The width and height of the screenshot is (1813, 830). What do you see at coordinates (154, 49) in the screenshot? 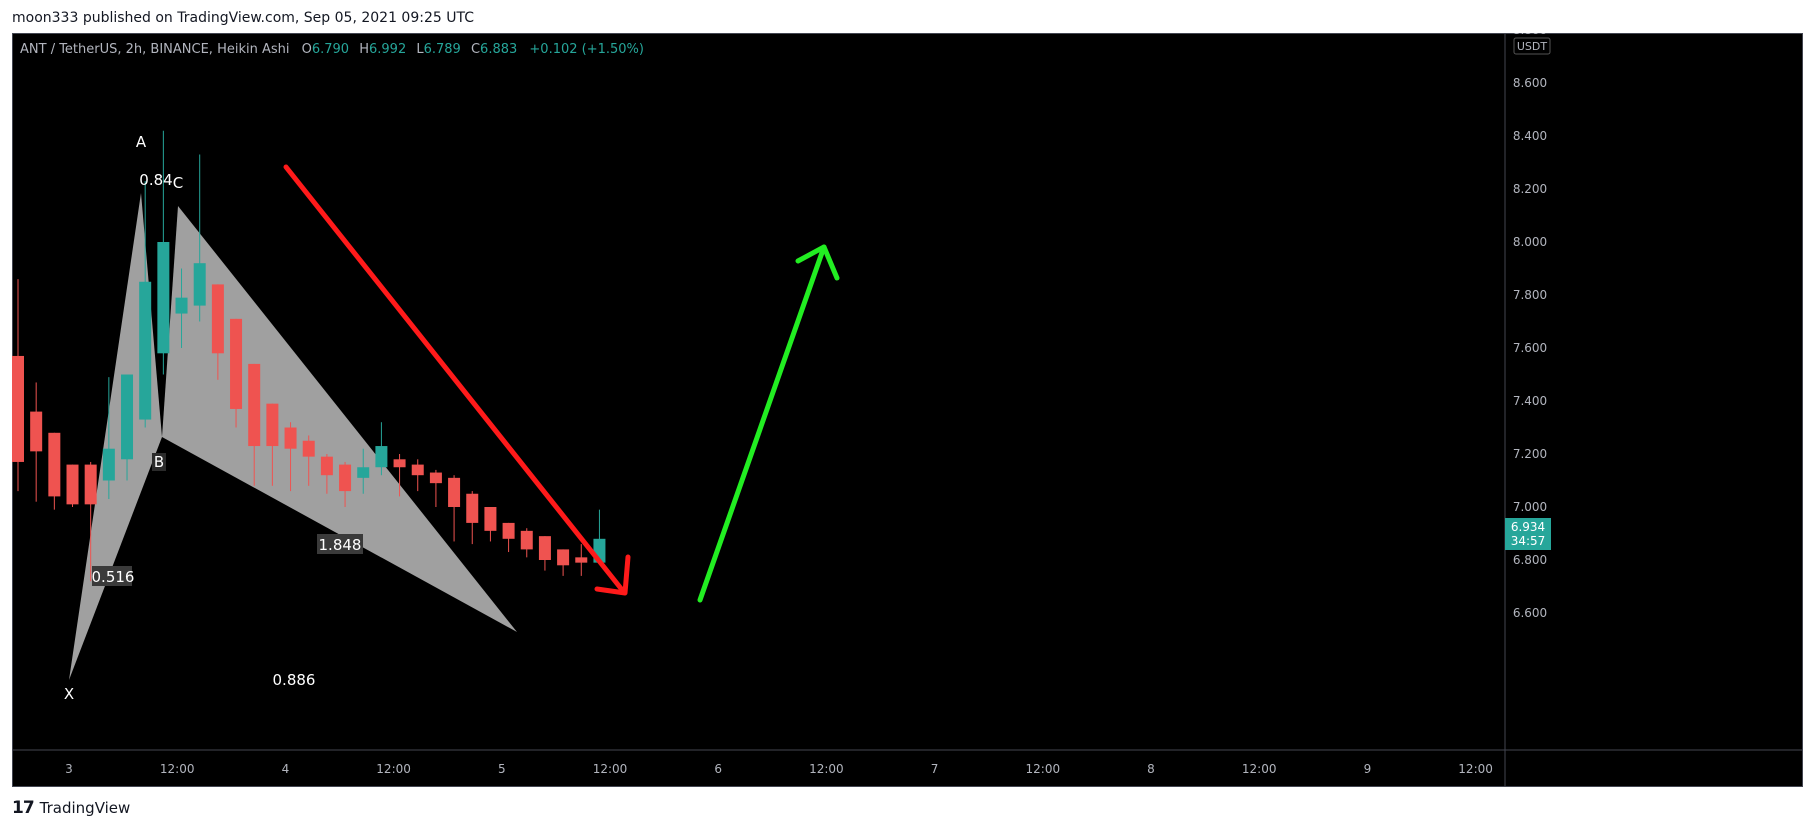
I see `legend-symbol: ANT / TetherUS, 2h, BINANCE, Heikin Ashi` at bounding box center [154, 49].